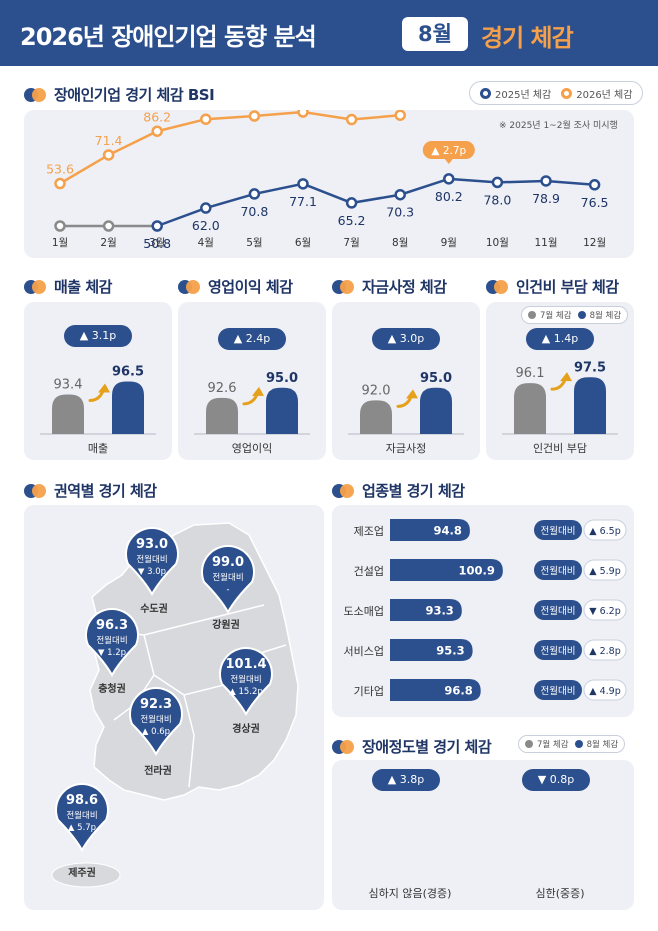 The height and width of the screenshot is (931, 658). I want to click on region-pin-value: 92.3, so click(156, 704).